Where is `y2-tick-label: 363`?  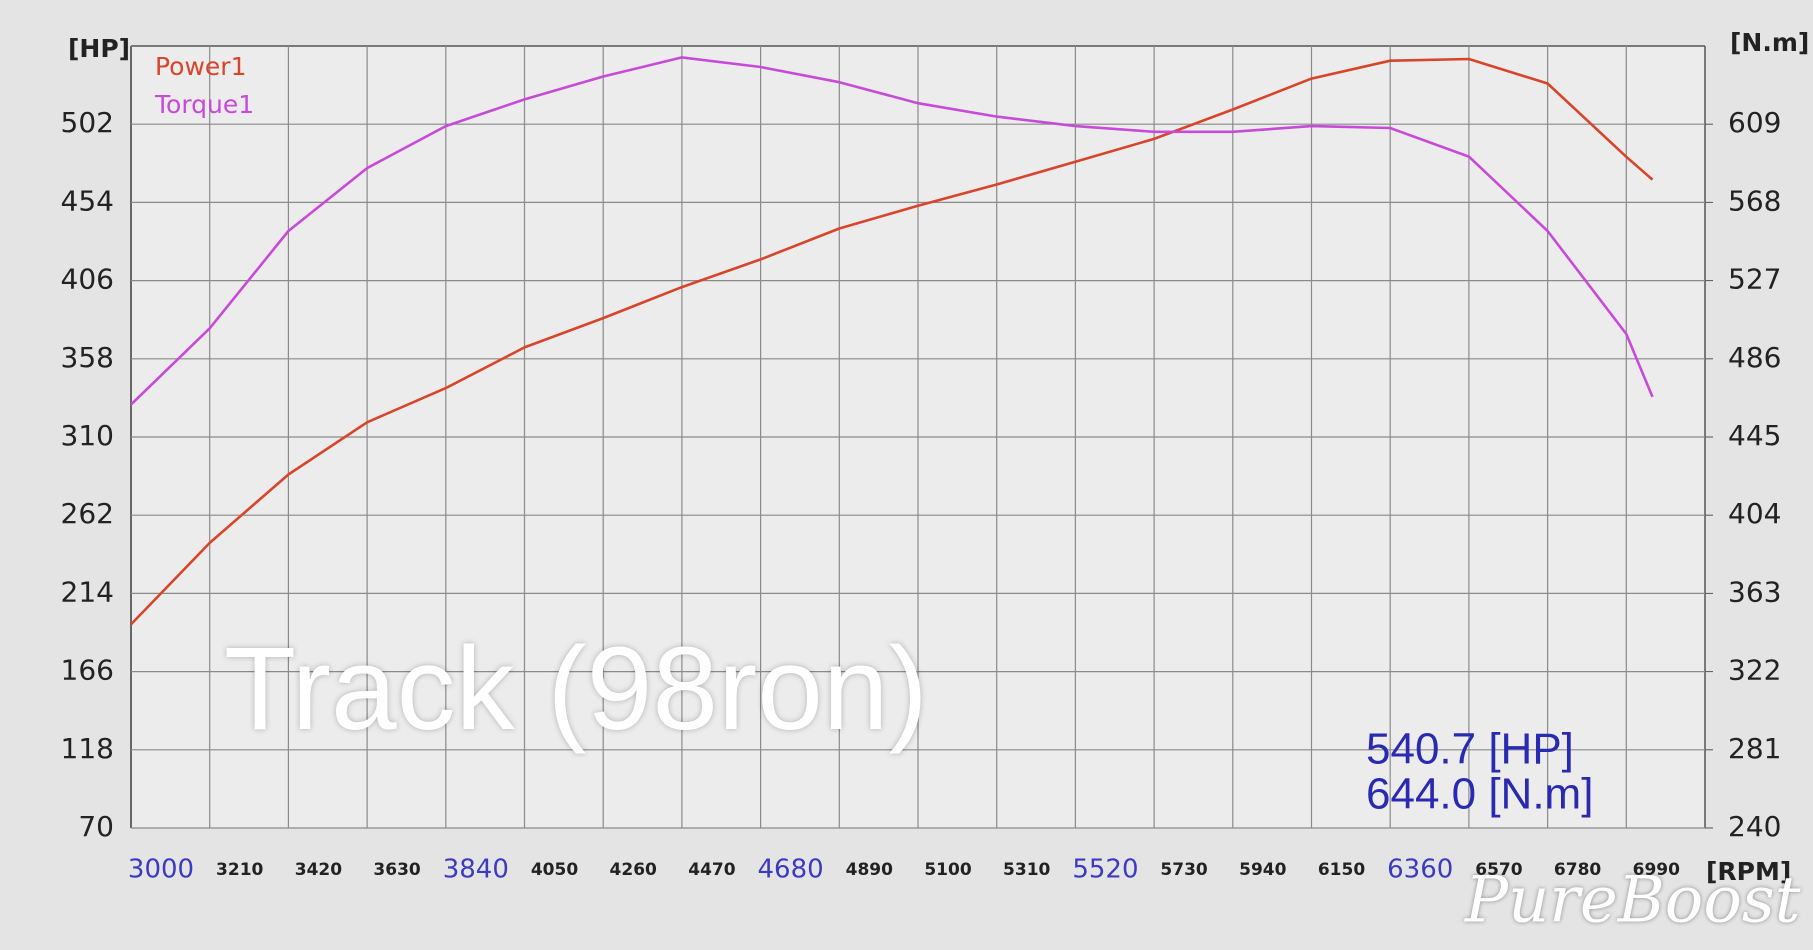 y2-tick-label: 363 is located at coordinates (1754, 591).